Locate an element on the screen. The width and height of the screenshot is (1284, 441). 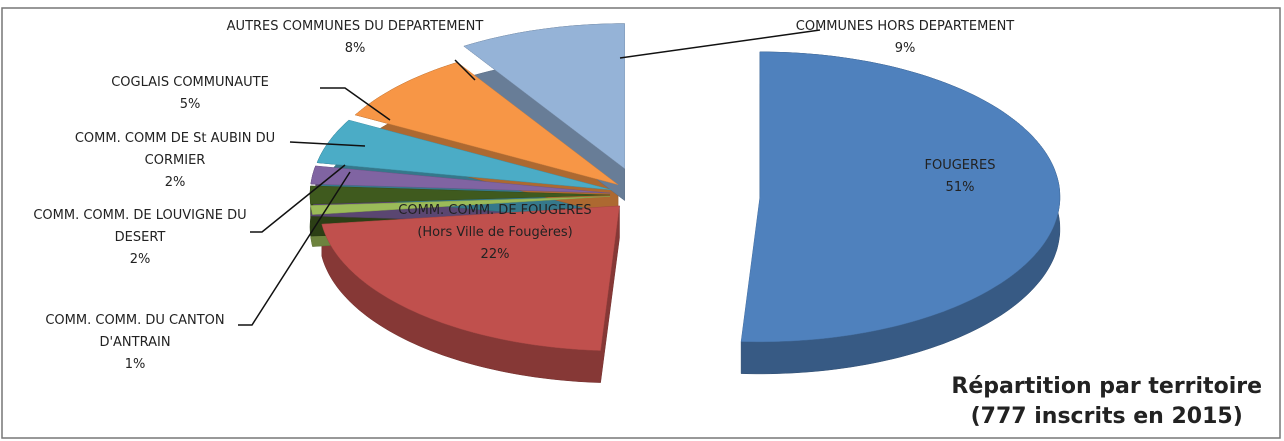
slice-category: COMMUNES HORS DEPARTEMENT is located at coordinates (905, 26).